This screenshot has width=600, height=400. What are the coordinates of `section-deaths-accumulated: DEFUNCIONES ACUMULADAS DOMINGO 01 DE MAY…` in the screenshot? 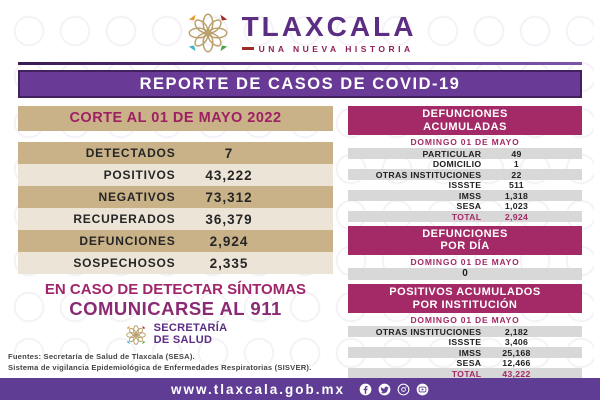 It's located at (465, 164).